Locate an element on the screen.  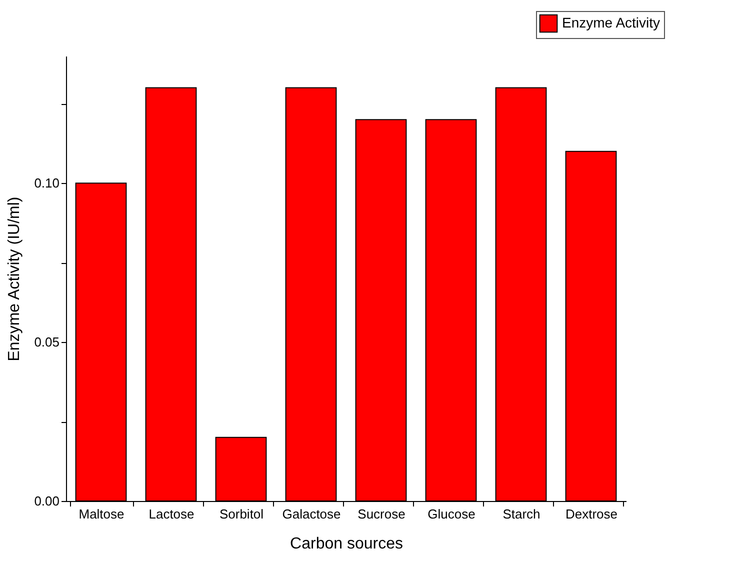
x-axis-title: Carbon sources is located at coordinates (346, 544).